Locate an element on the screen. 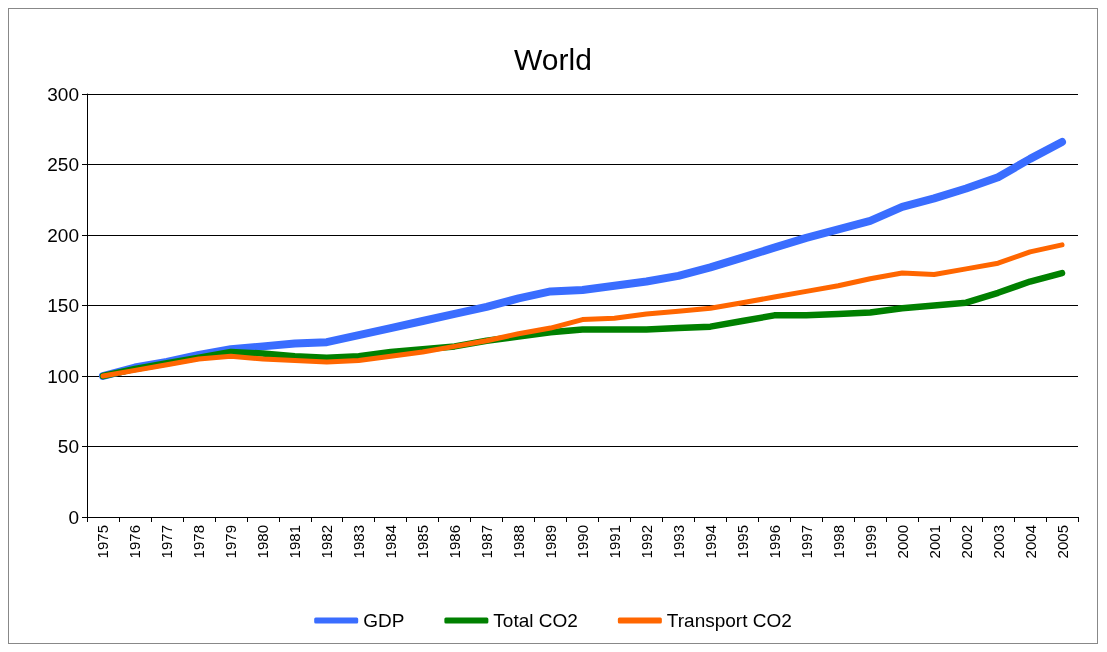  x-tick-label: 1980 is located at coordinates (263, 542).